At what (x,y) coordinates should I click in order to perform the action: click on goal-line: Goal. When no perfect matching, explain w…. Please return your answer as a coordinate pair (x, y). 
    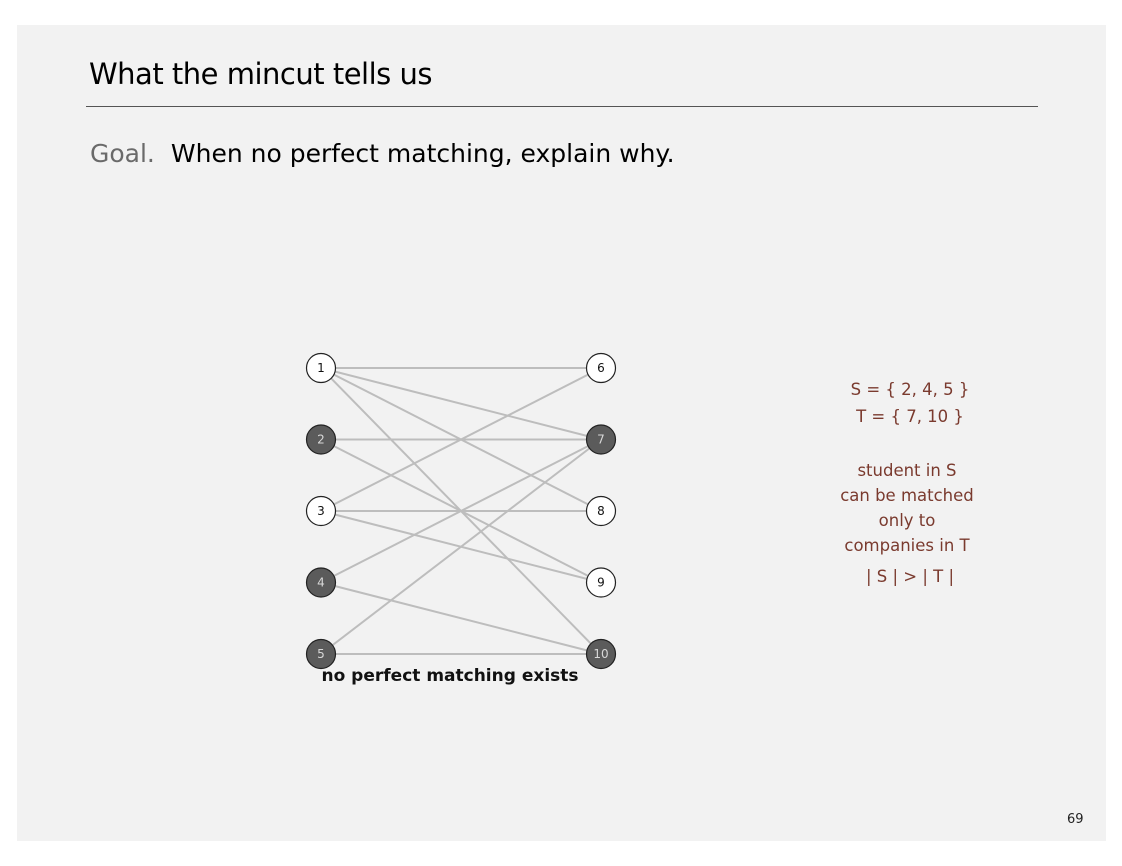
    Looking at the image, I should click on (382, 153).